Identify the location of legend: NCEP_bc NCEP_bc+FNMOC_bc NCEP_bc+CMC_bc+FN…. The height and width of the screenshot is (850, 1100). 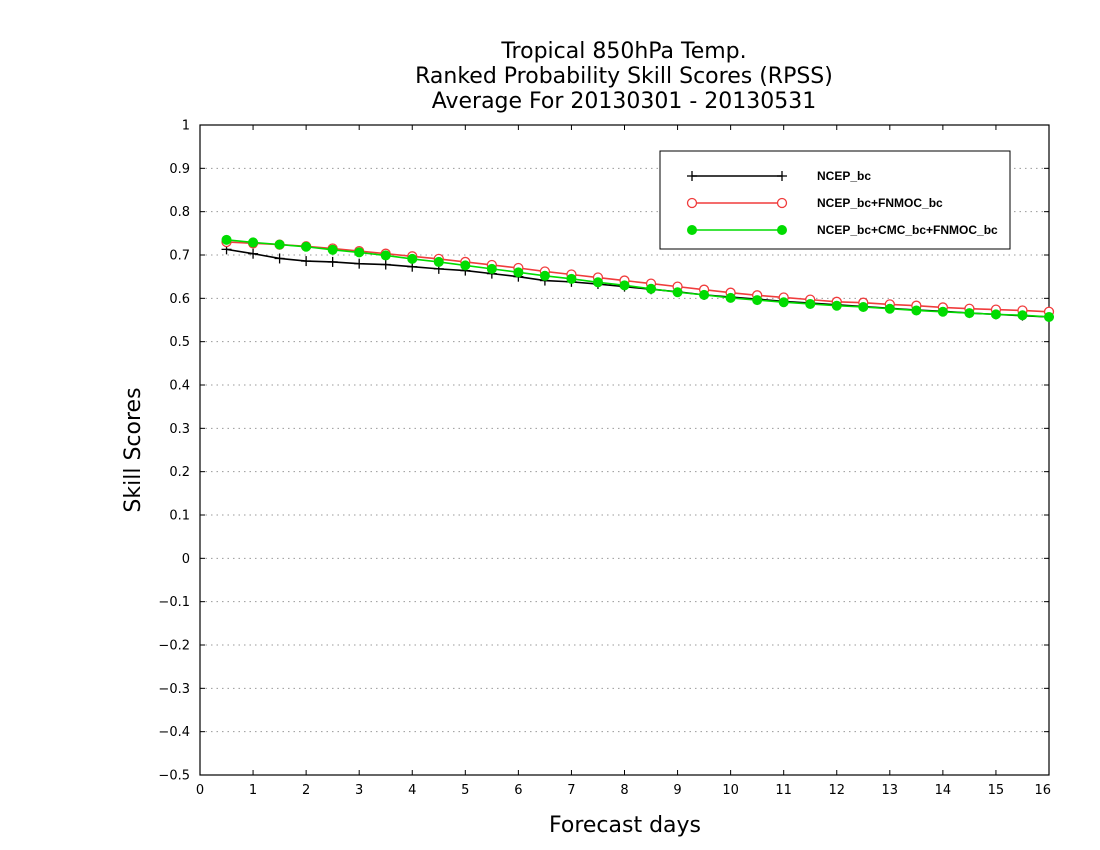
(835, 200).